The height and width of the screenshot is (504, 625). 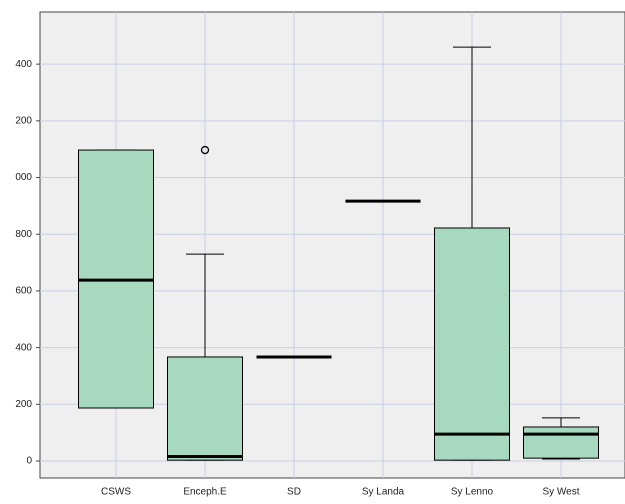 I want to click on x-tick-label: Sy Landa, so click(x=383, y=492).